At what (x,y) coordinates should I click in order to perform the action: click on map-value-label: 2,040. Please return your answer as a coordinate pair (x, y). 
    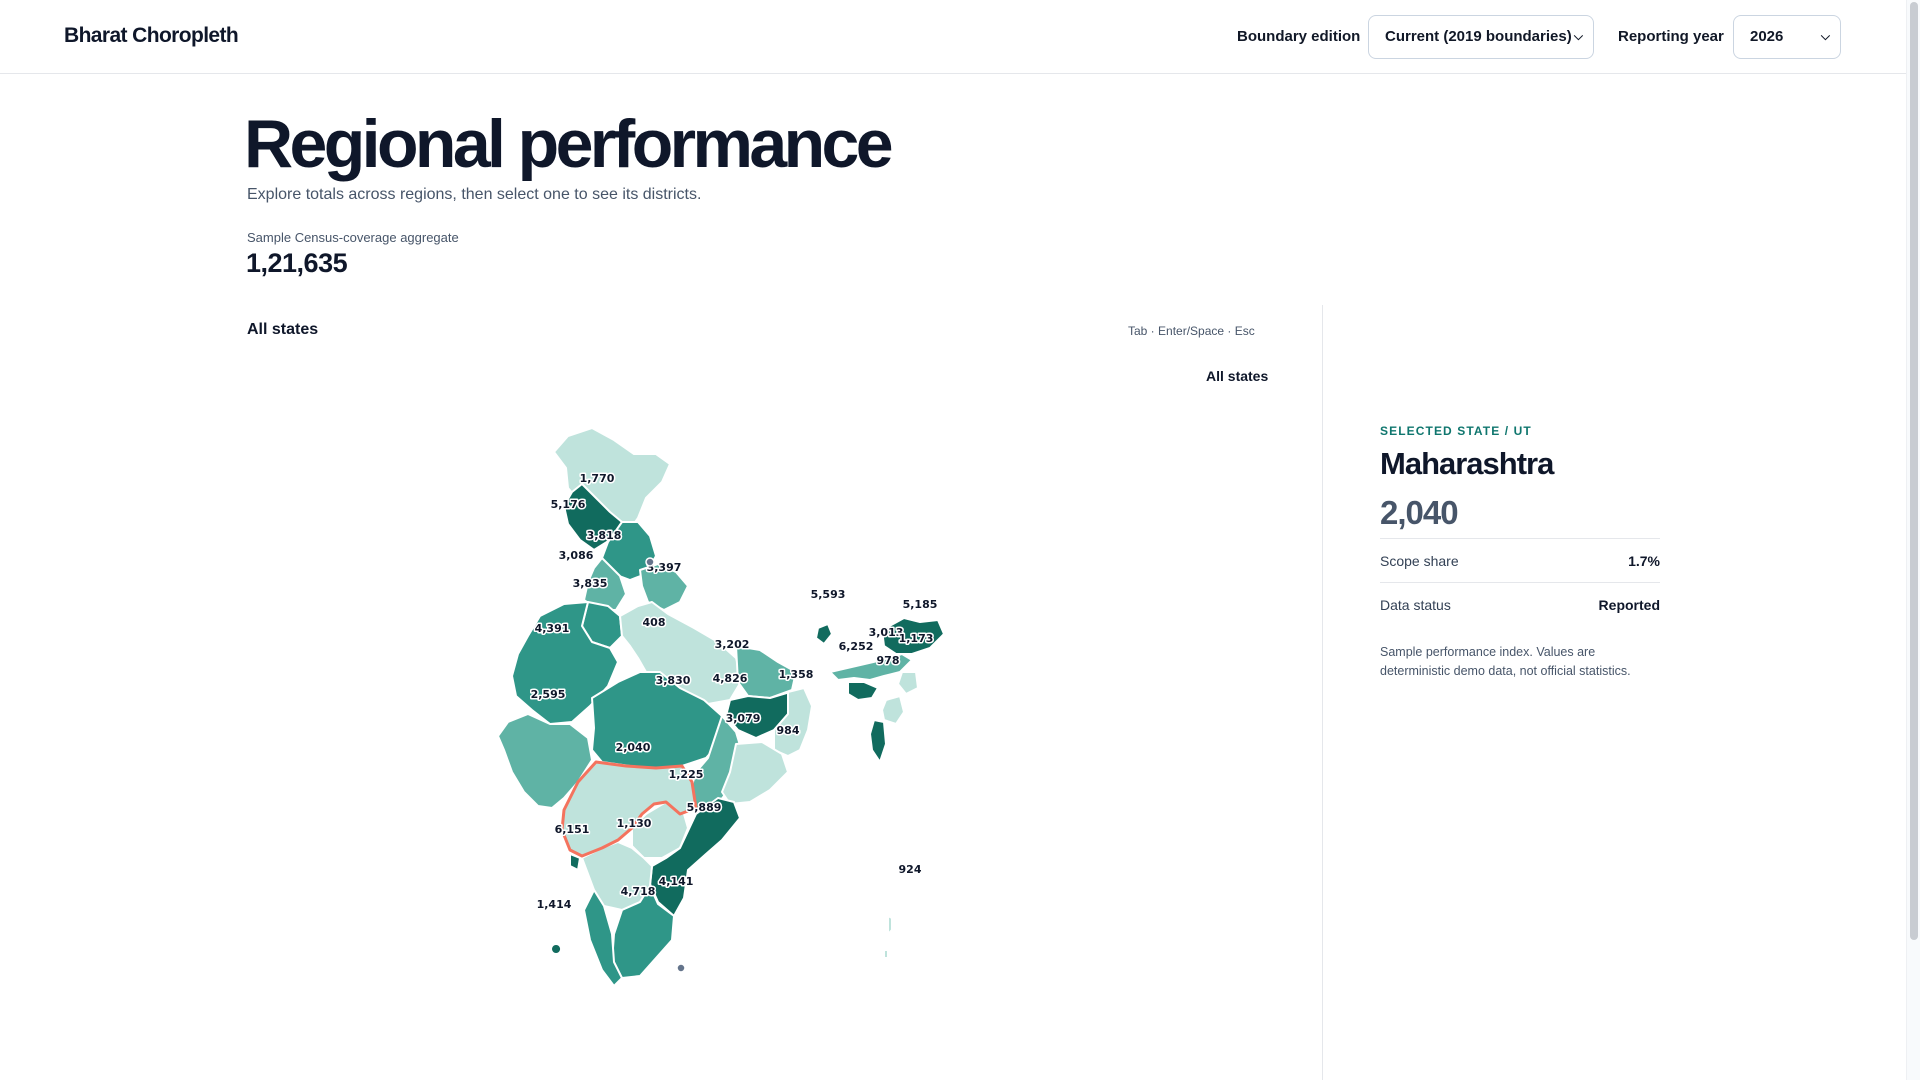
    Looking at the image, I should click on (633, 747).